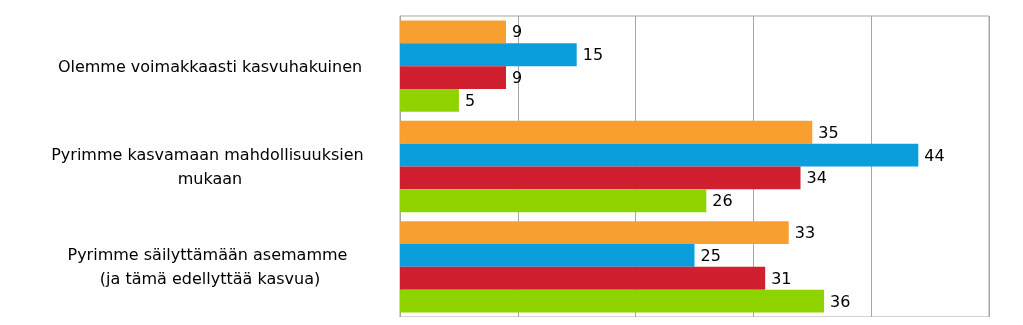 The image size is (1023, 325). What do you see at coordinates (722, 201) in the screenshot?
I see `data-label: 26` at bounding box center [722, 201].